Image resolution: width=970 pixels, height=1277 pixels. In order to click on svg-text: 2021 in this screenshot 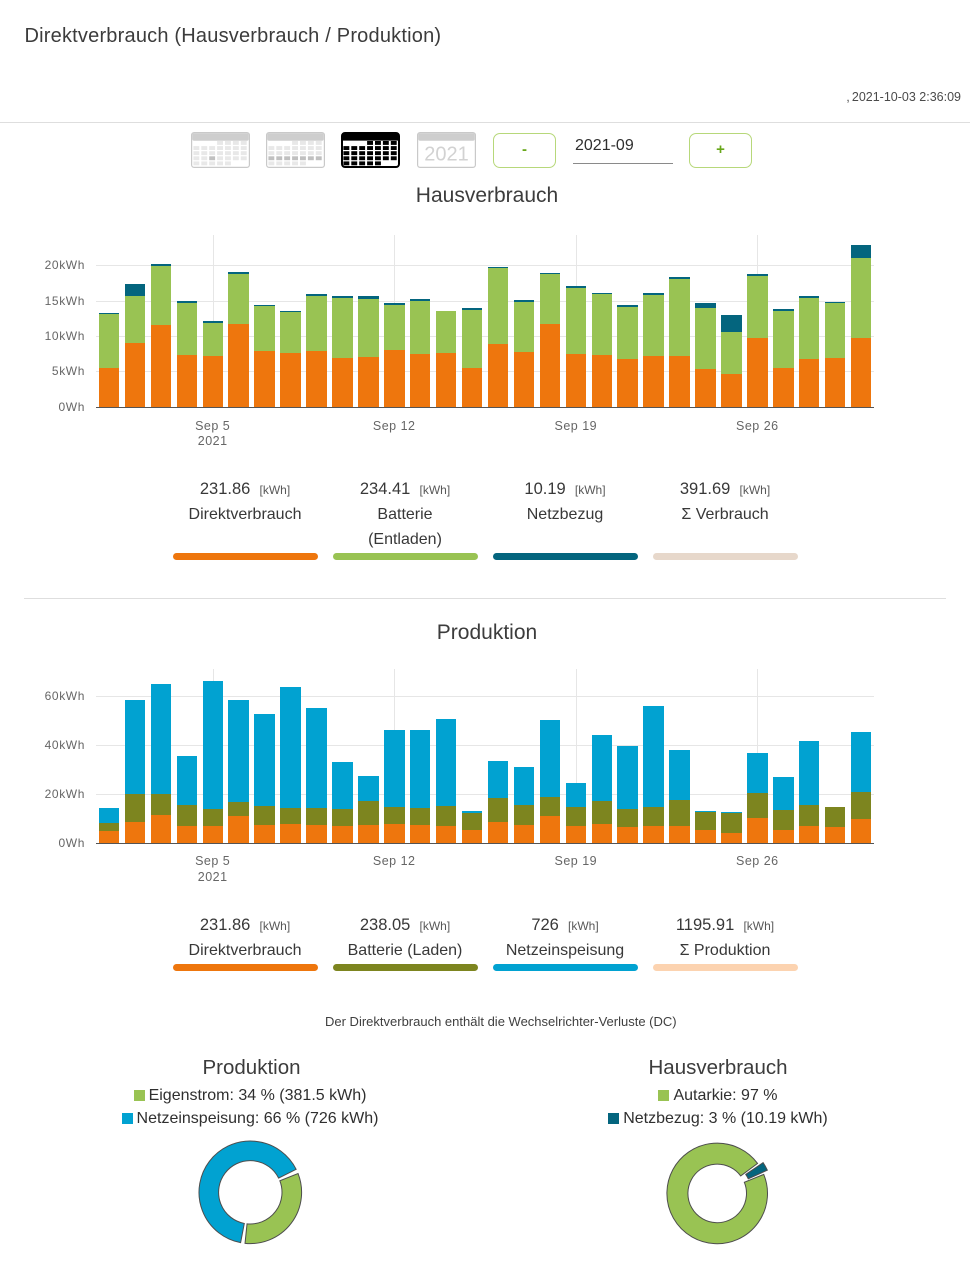, I will do `click(446, 154)`.